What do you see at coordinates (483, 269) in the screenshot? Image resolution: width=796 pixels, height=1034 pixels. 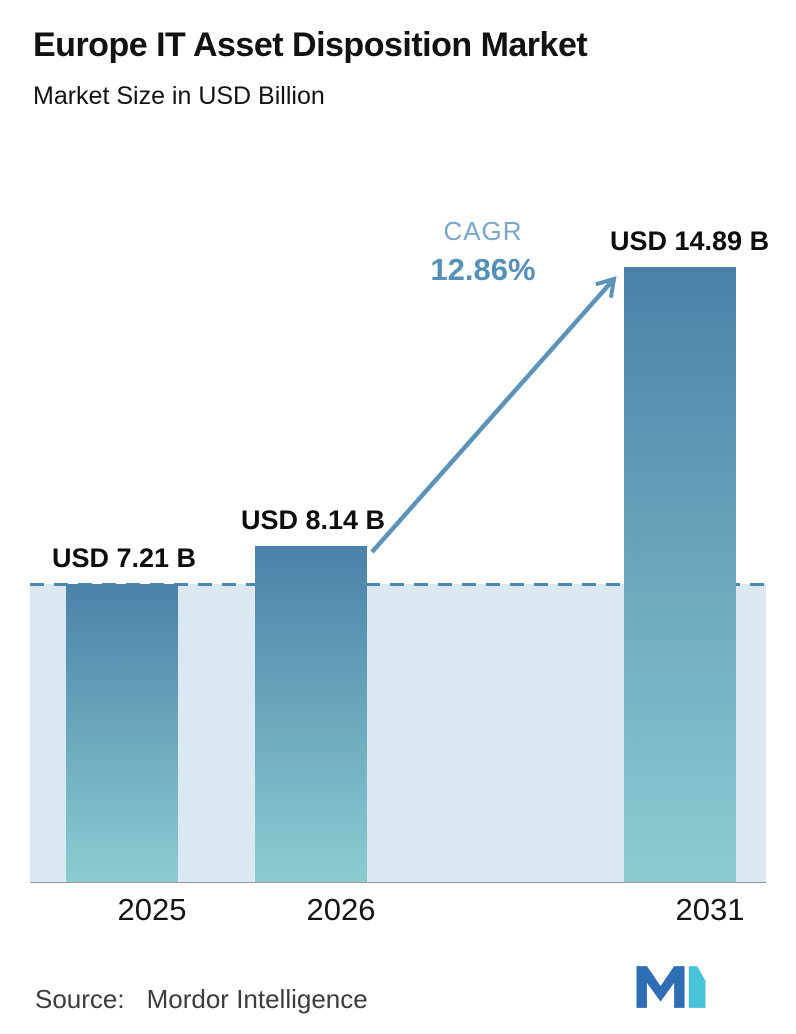 I see `cagr-value: 12.86%` at bounding box center [483, 269].